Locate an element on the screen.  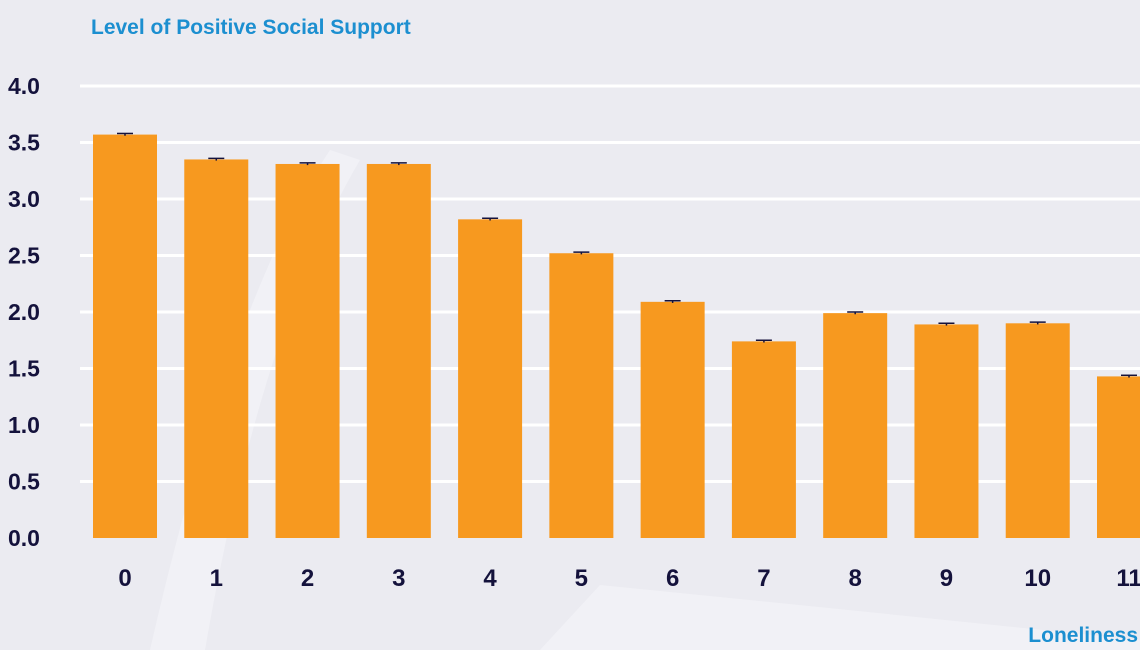
y-tick-label: 2.0 is located at coordinates (24, 312).